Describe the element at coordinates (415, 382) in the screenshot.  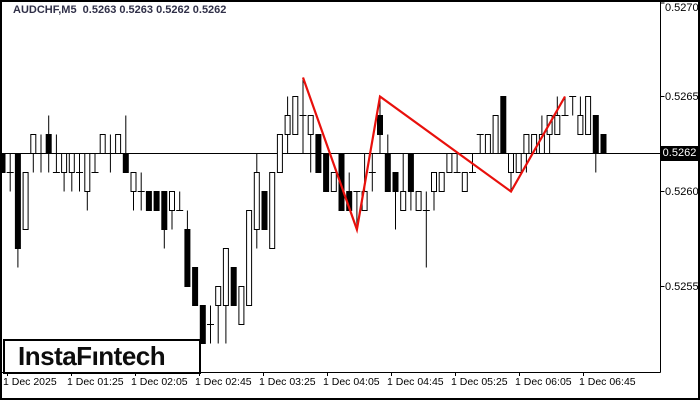
I see `time-axis-label: 1 Dec 04:45` at that location.